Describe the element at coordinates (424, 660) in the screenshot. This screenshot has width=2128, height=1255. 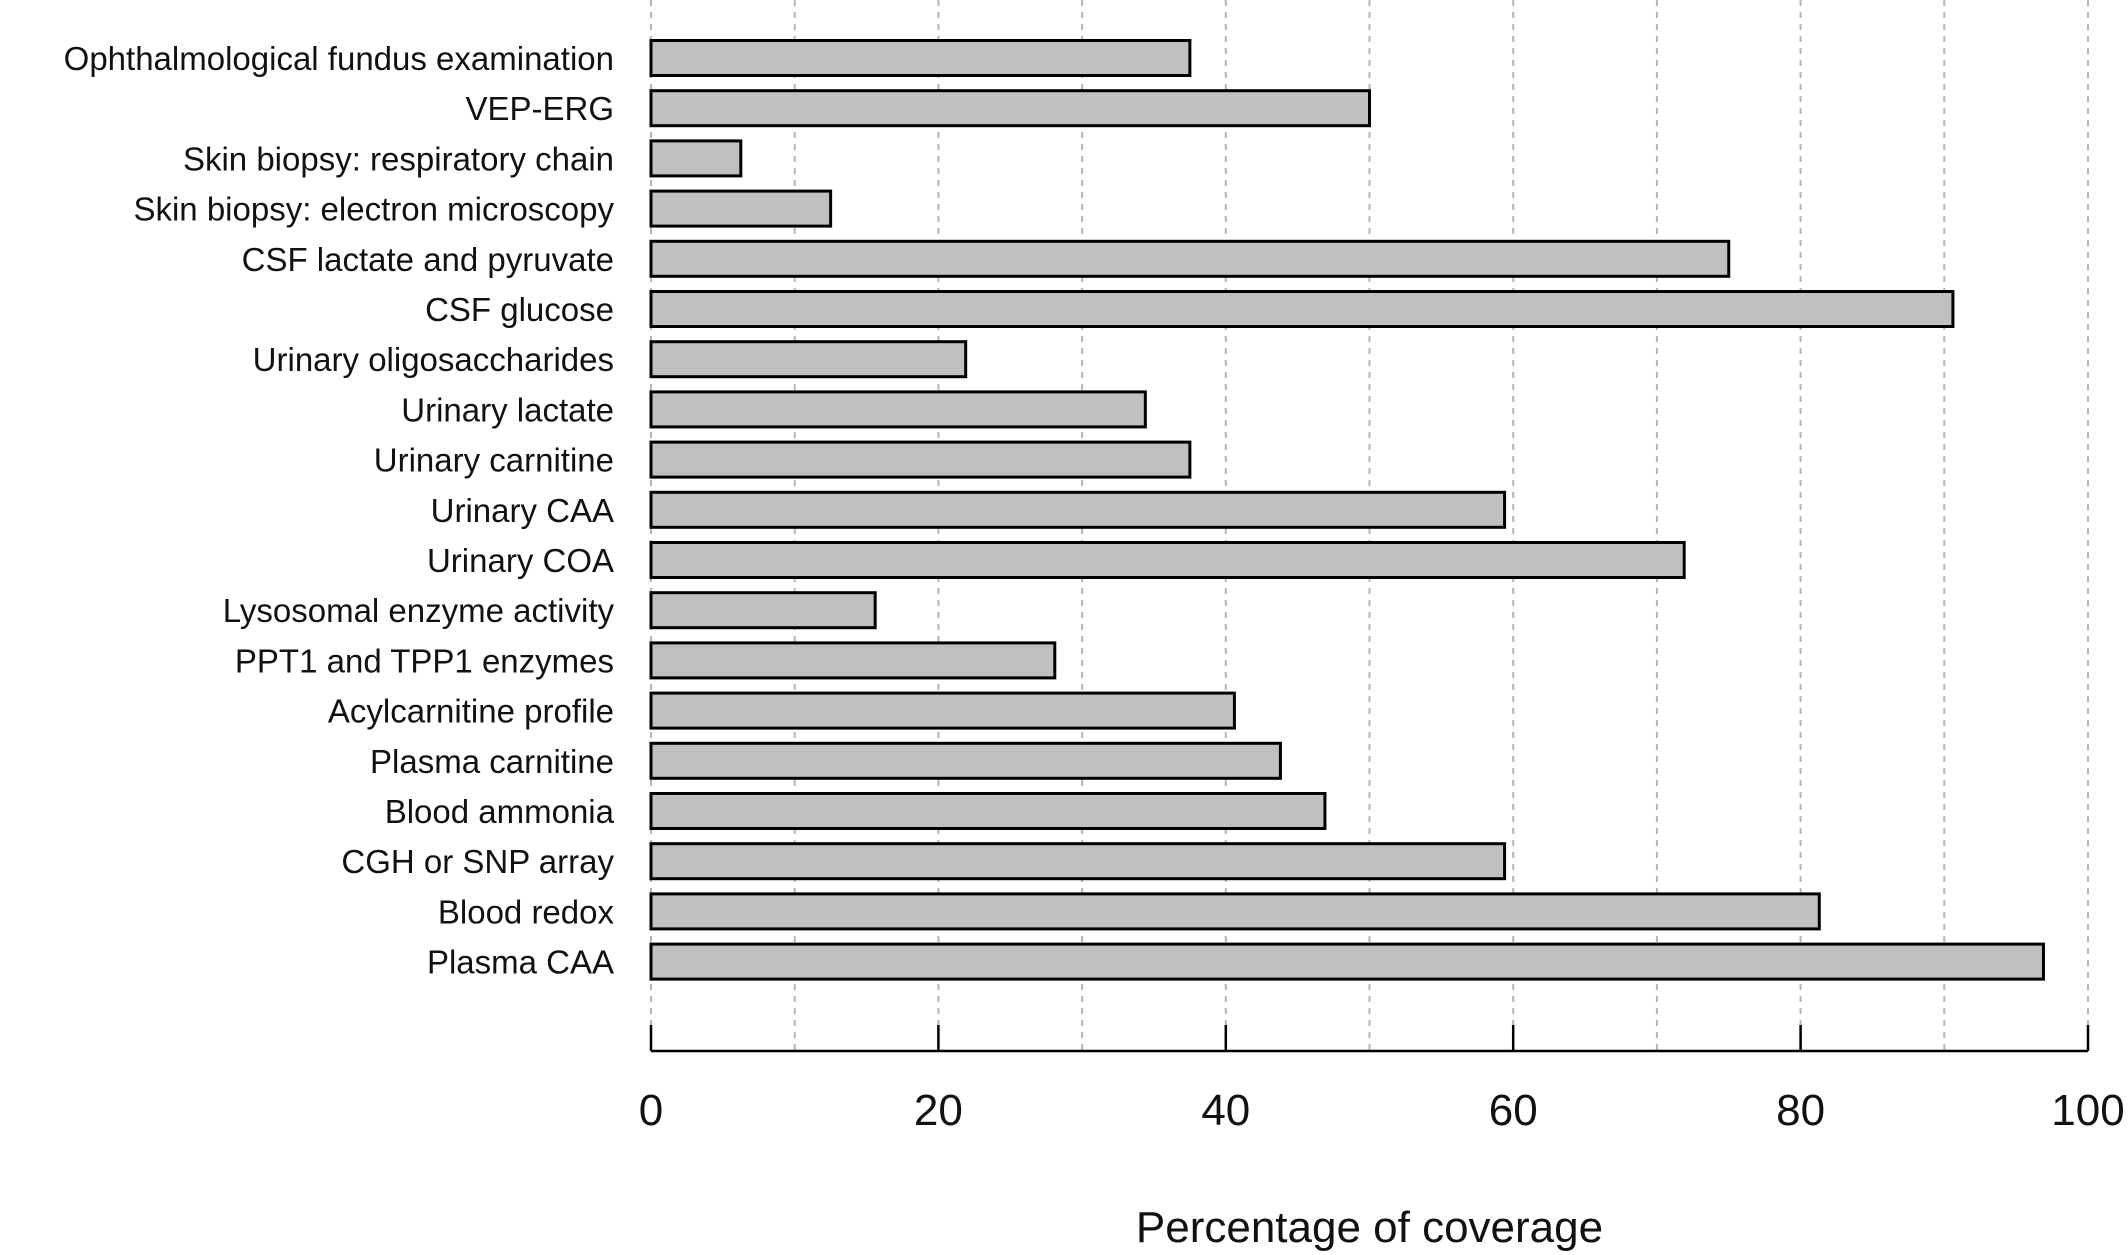
I see `category-label-12: PPT1 and TPP1 enzymes` at that location.